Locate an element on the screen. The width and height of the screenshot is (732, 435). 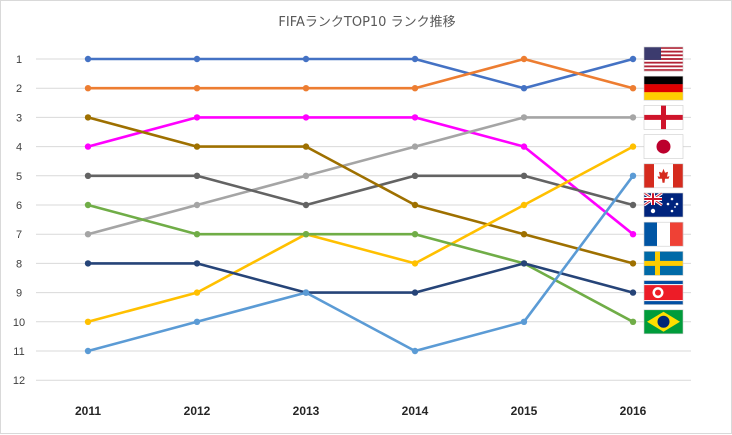
north-korea-flag is located at coordinates (663, 292).